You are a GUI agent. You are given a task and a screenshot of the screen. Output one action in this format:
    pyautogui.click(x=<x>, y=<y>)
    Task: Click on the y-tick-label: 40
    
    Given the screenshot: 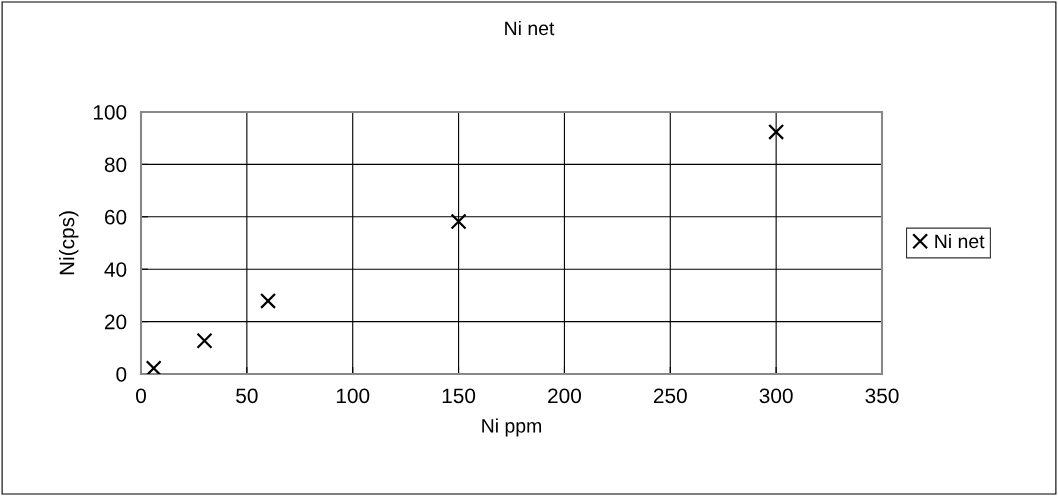 What is the action you would take?
    pyautogui.click(x=115, y=269)
    